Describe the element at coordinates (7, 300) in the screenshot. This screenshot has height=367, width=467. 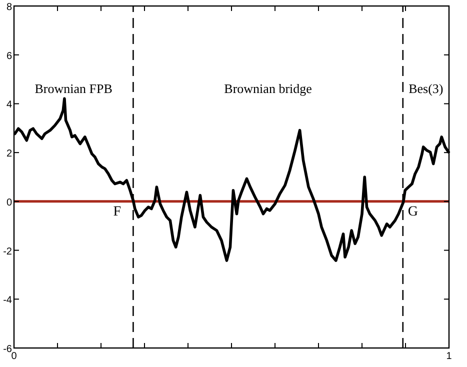
I see `y-tick-label: -4` at that location.